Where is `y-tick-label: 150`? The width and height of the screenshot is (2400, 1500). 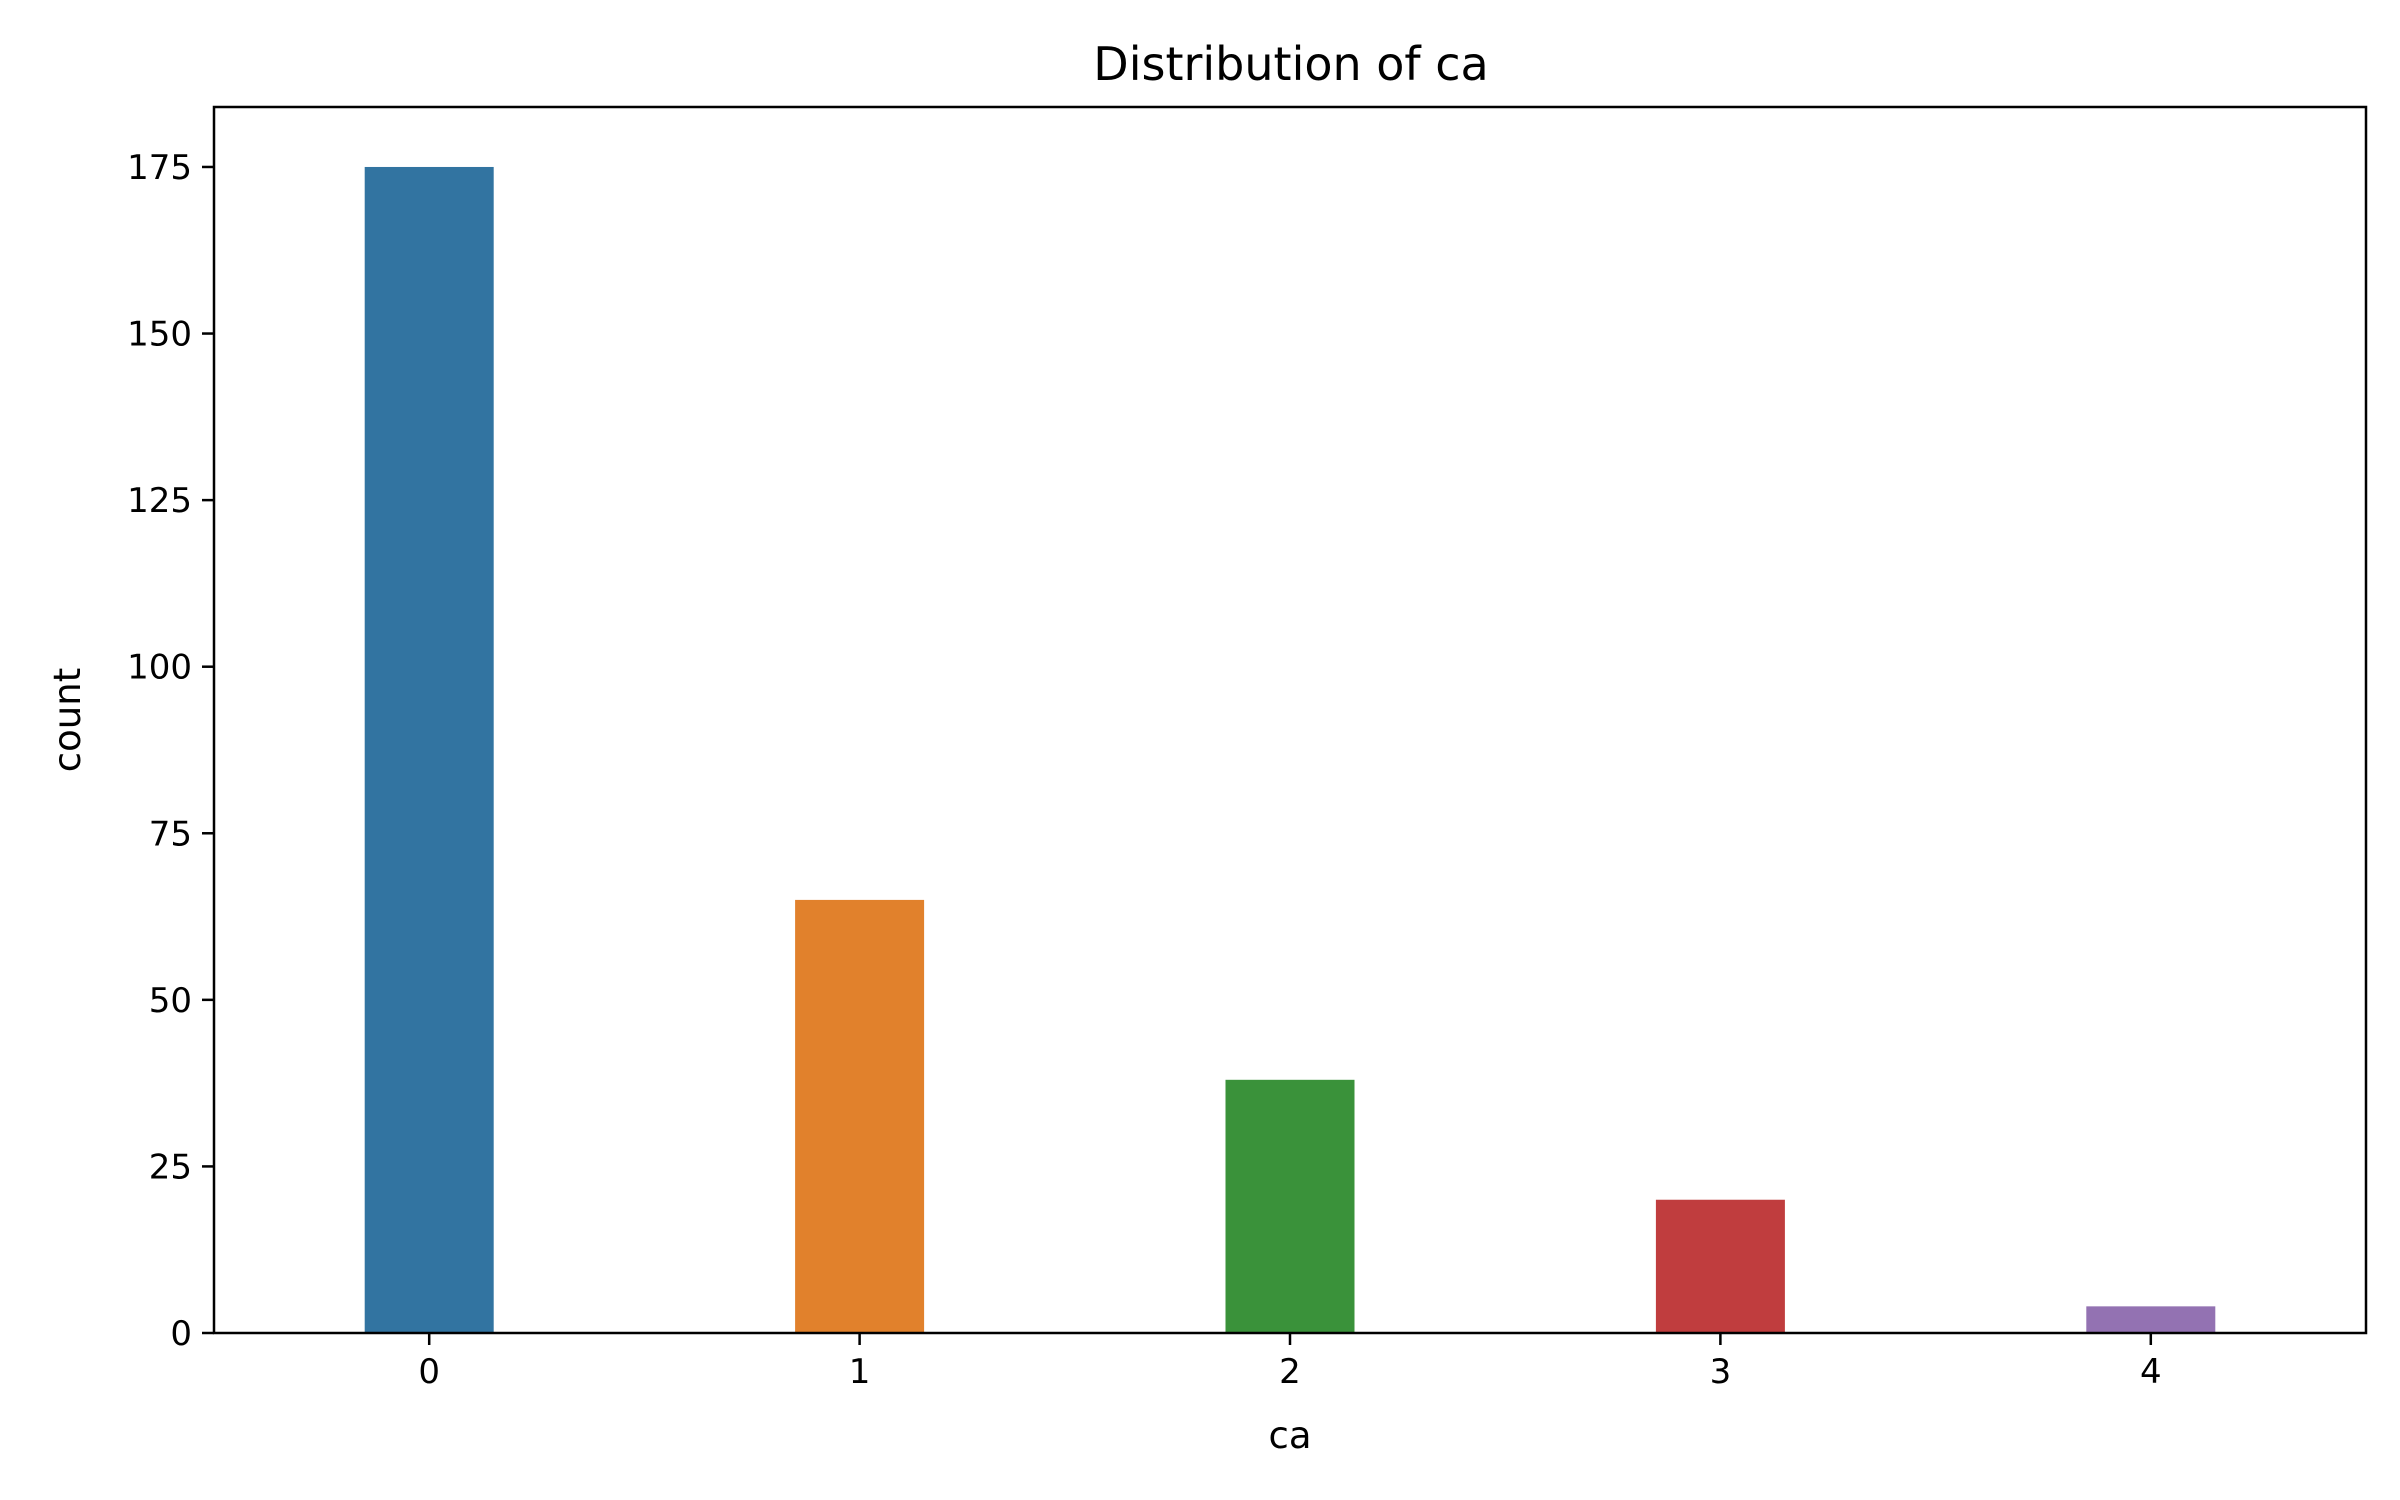 y-tick-label: 150 is located at coordinates (159, 335).